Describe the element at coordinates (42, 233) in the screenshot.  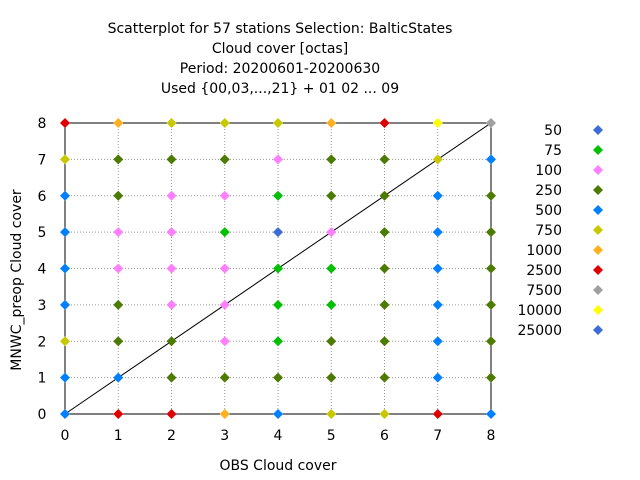
I see `y-tick-label: 5` at that location.